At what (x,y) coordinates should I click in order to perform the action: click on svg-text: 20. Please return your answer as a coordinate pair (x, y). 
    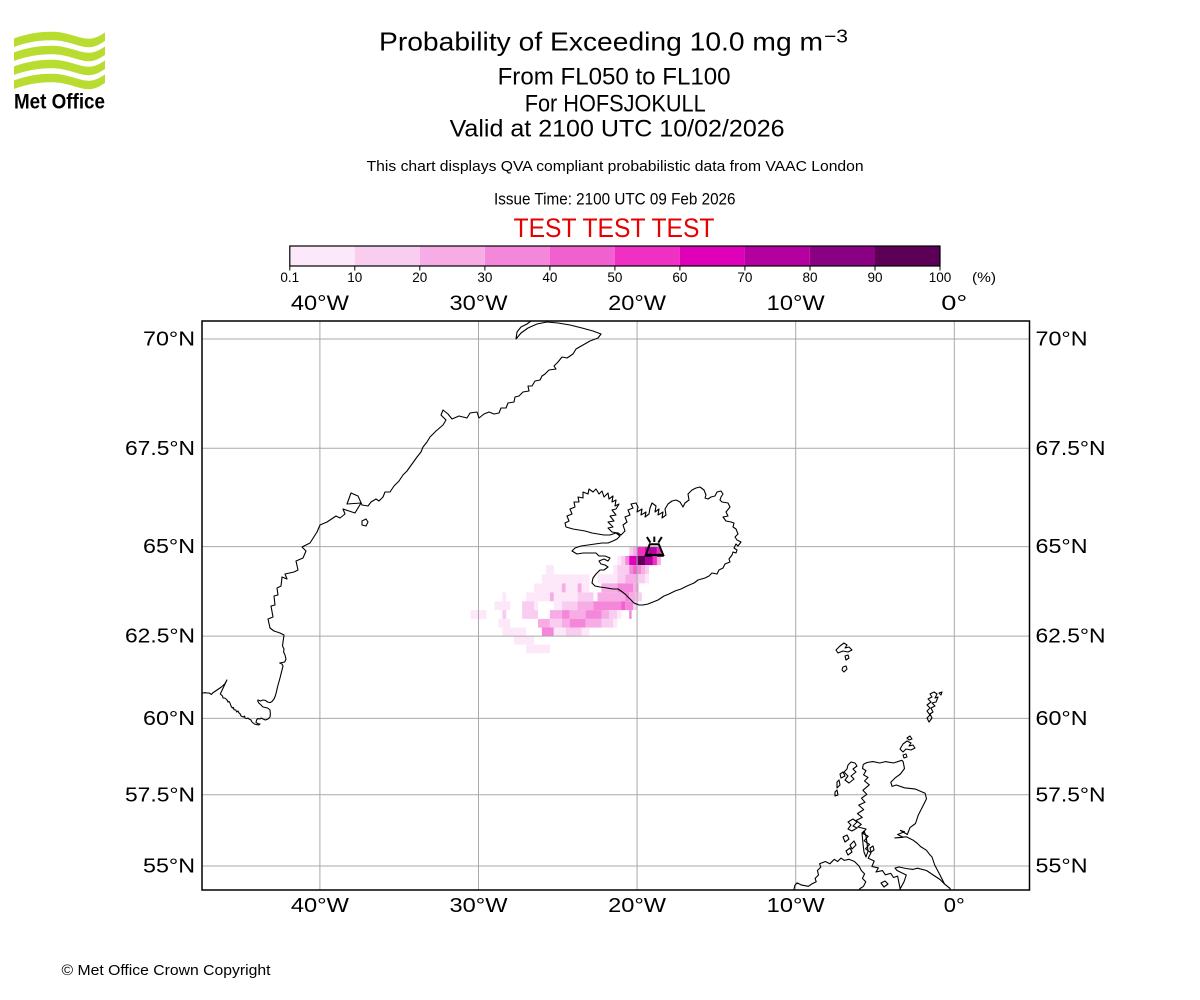
    Looking at the image, I should click on (419, 277).